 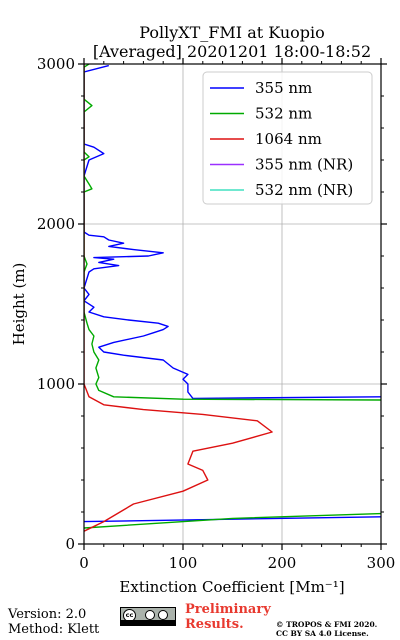 What do you see at coordinates (56, 64) in the screenshot?
I see `y-tick-label: 3000` at bounding box center [56, 64].